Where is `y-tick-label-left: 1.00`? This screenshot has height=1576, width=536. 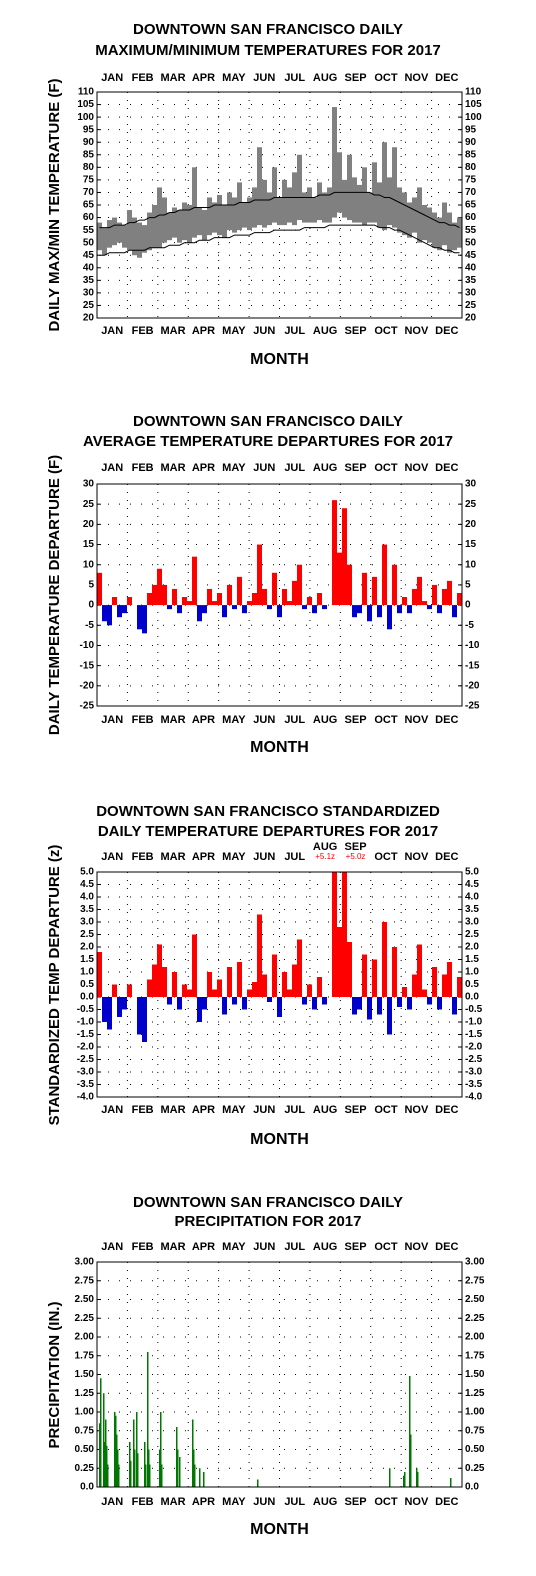 y-tick-label-left: 1.00 is located at coordinates (85, 1412).